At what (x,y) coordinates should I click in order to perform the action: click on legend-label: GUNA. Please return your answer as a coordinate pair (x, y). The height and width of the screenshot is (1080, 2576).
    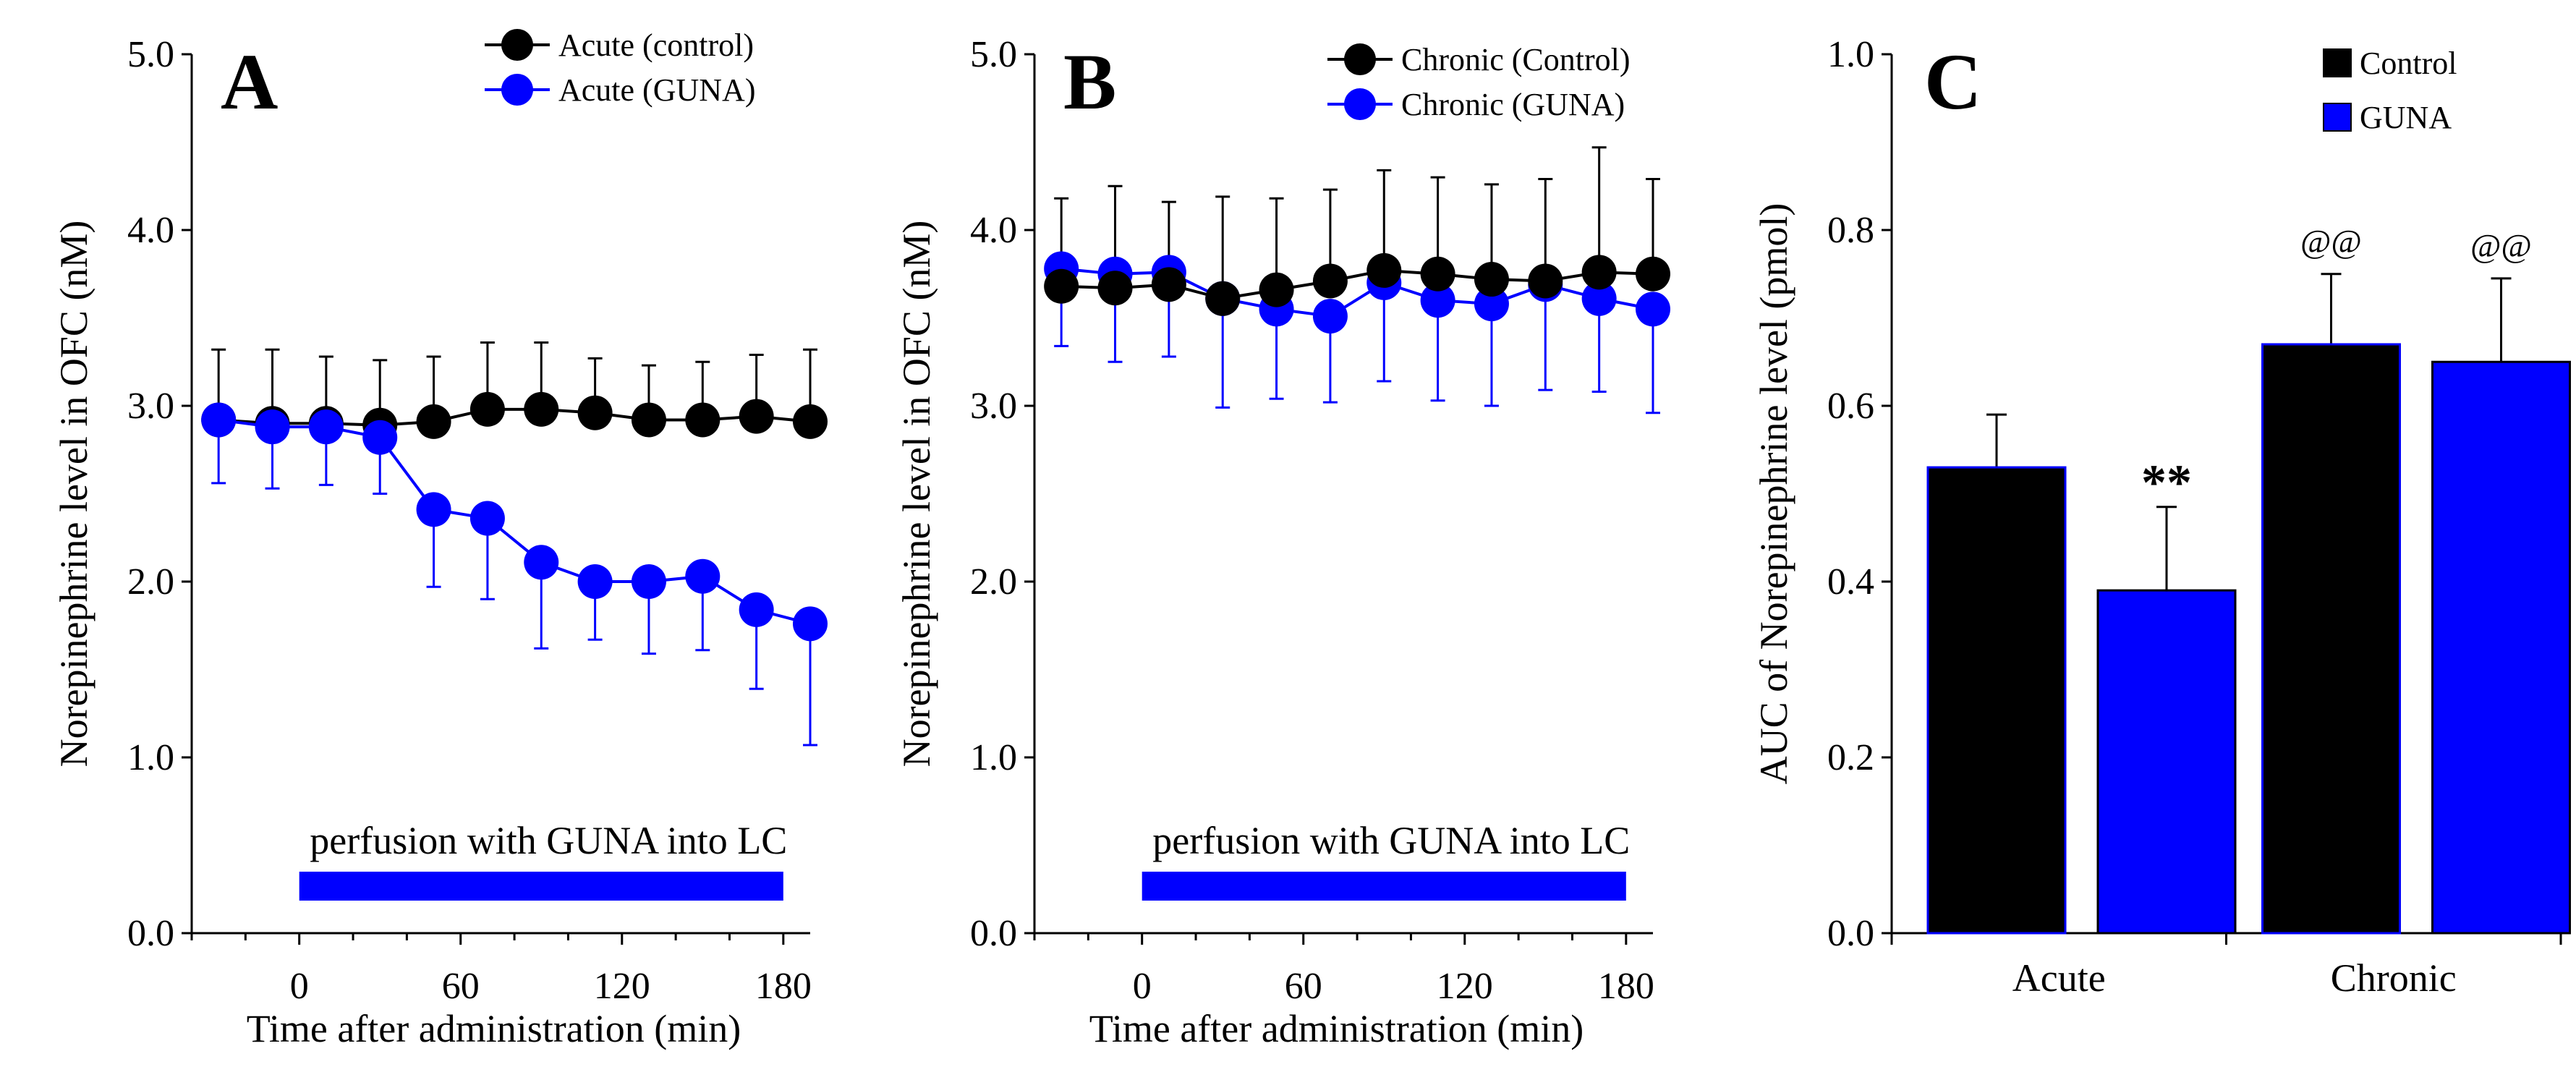
    Looking at the image, I should click on (2406, 117).